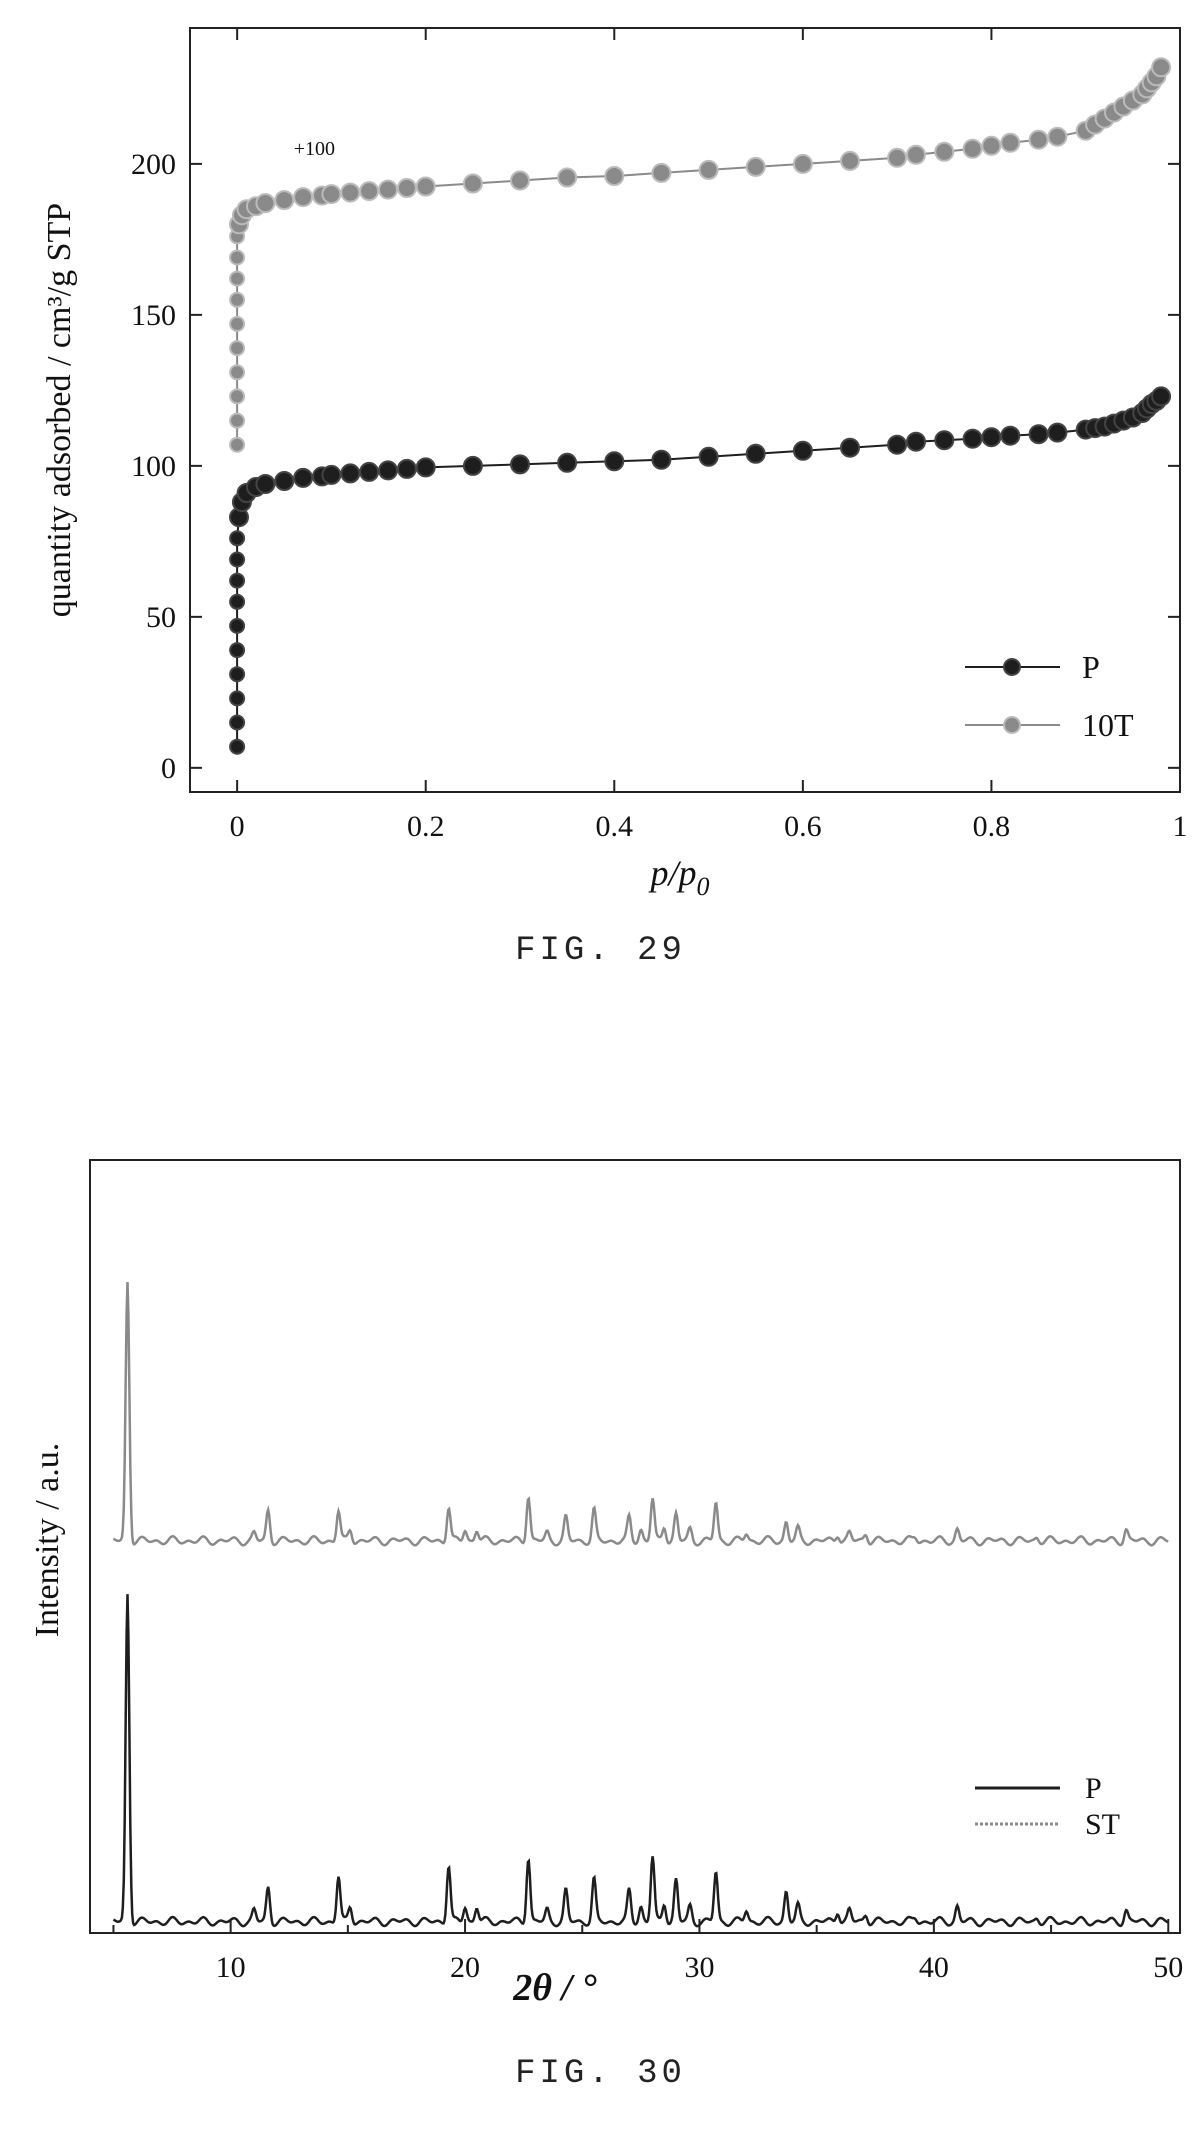 This screenshot has width=1201, height=2141. Describe the element at coordinates (161, 617) in the screenshot. I see `y-tick-label: 50` at that location.